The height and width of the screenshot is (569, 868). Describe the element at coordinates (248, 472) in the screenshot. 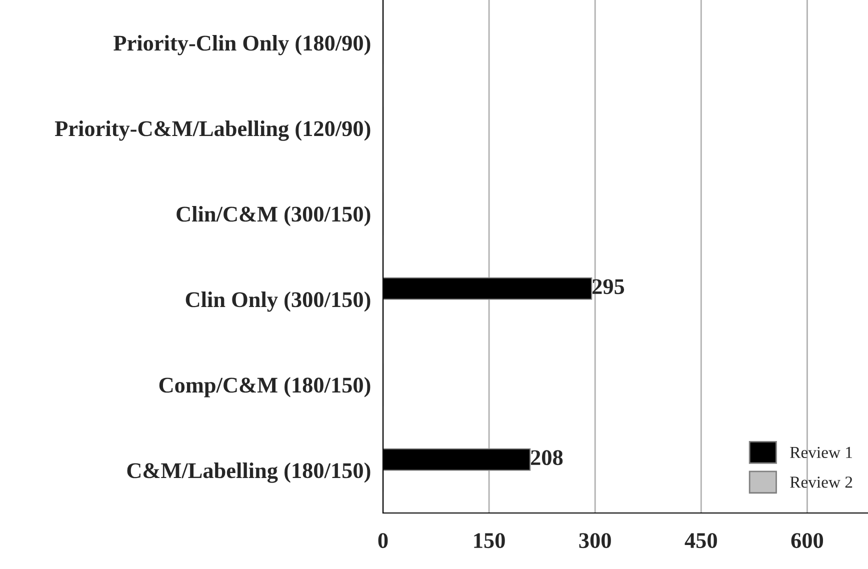

I see `y-tick-label: C&M/Labelling (180/150)` at that location.